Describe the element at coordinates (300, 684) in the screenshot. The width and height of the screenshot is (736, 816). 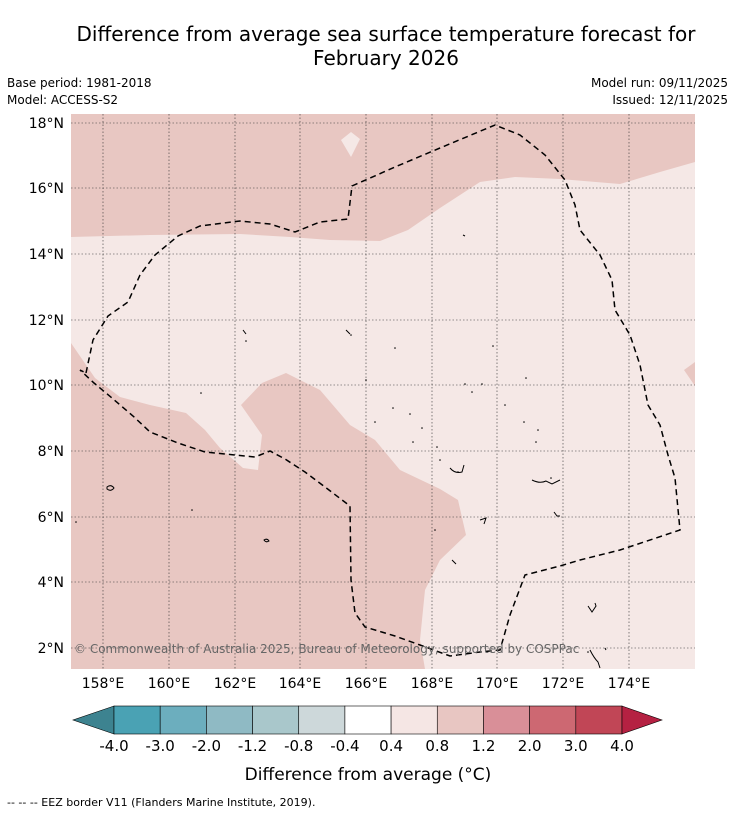
I see `longitude-tick-label: 164°E` at that location.